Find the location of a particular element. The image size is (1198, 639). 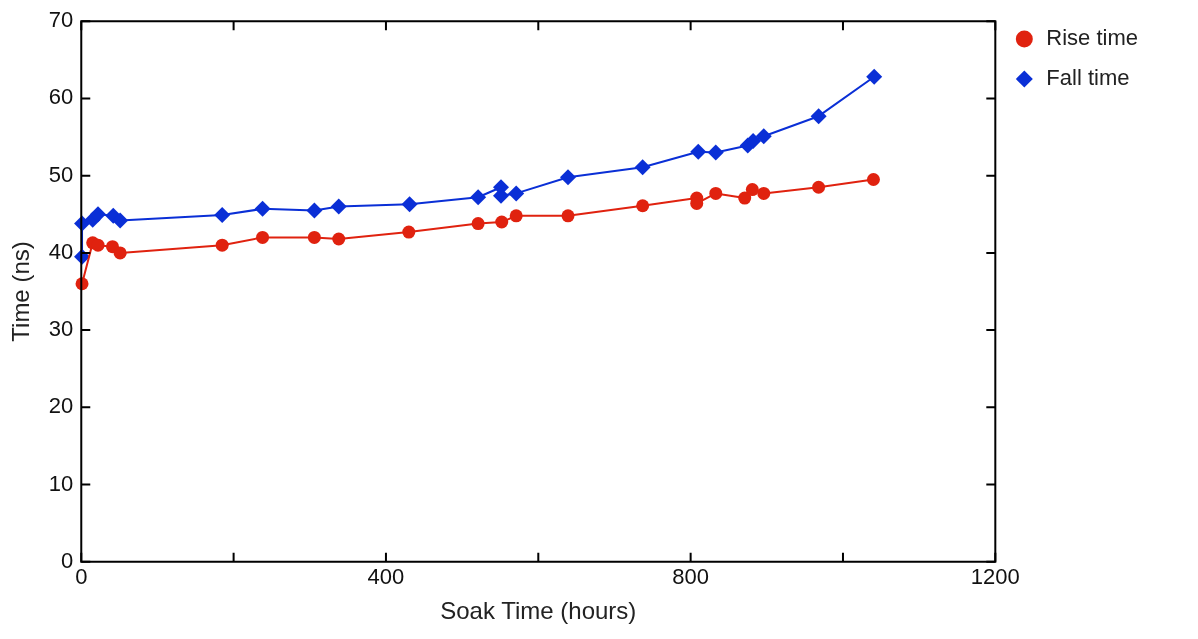

x-tick-label: 1200 is located at coordinates (995, 577).